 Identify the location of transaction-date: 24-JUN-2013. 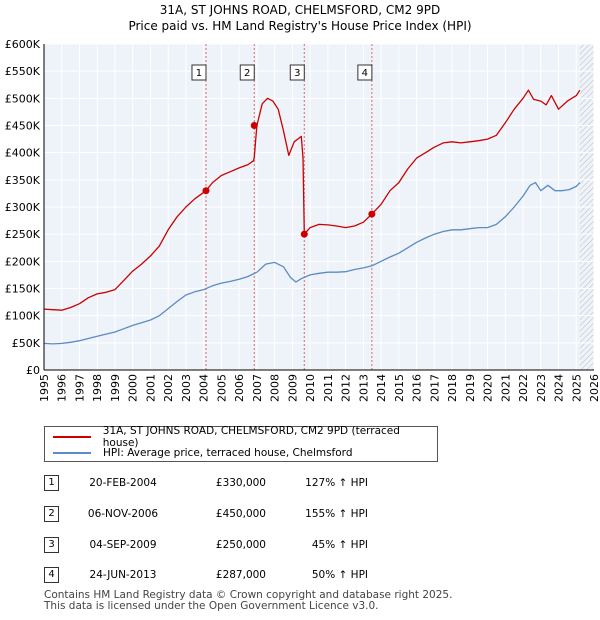
(123, 575).